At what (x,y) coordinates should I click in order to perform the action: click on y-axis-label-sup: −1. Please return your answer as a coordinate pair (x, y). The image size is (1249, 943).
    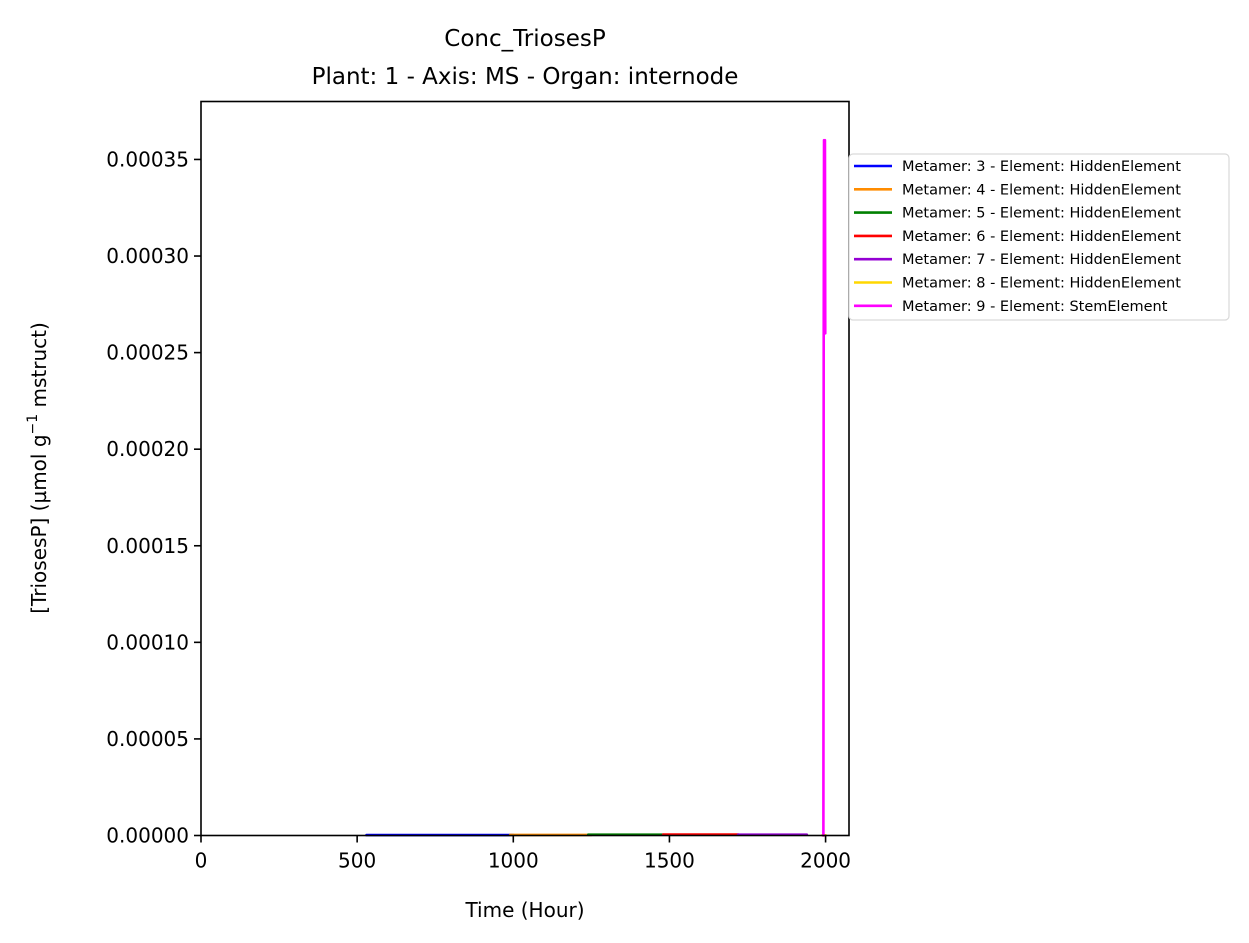
    Looking at the image, I should click on (33, 424).